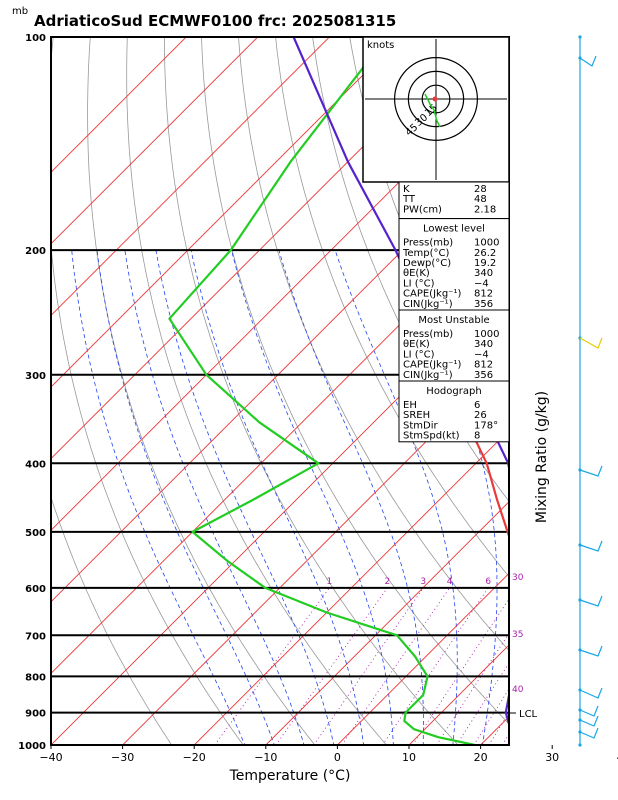  I want to click on index-value: 1000, so click(486, 334).